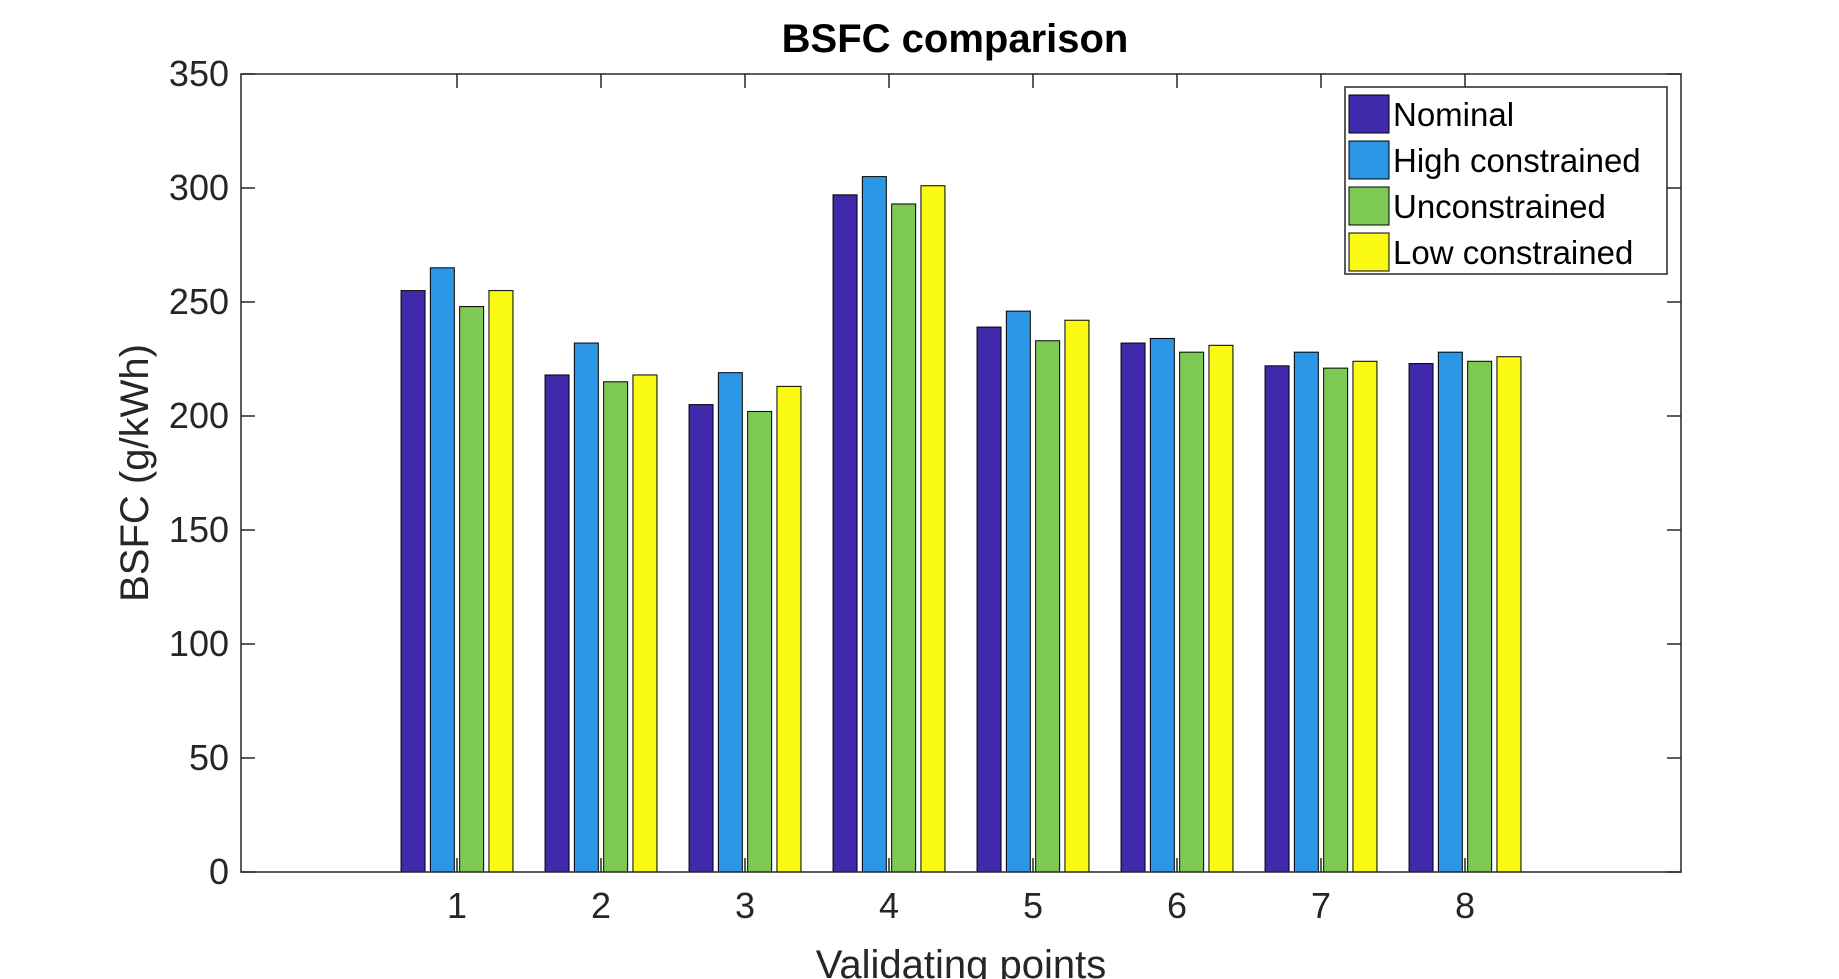  What do you see at coordinates (199, 301) in the screenshot?
I see `y-tick-label: 250` at bounding box center [199, 301].